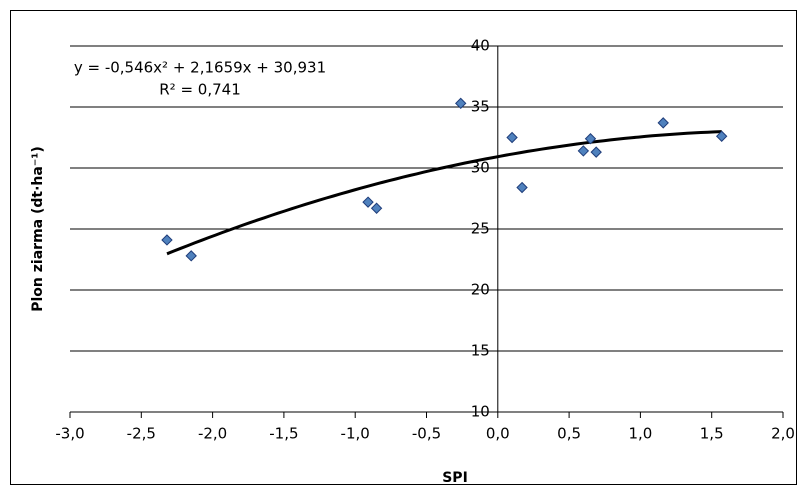  I want to click on y-axis-title: Plon ziarma (dt·ha⁻¹), so click(38, 229).